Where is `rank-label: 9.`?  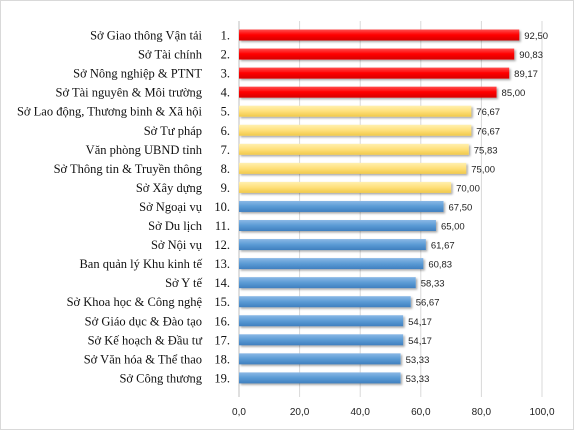
rank-label: 9. is located at coordinates (225, 188).